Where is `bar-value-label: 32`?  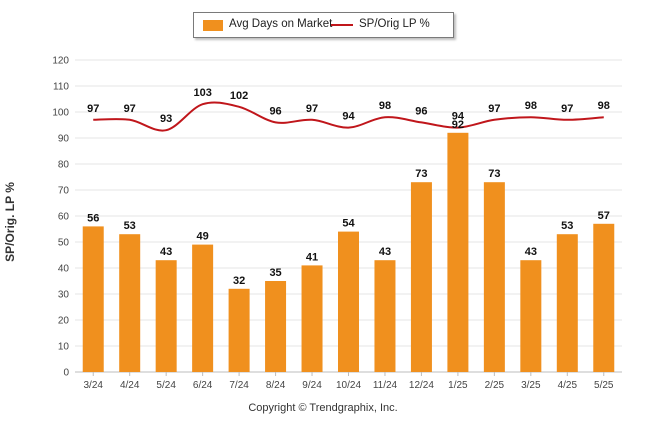
bar-value-label: 32 is located at coordinates (239, 281).